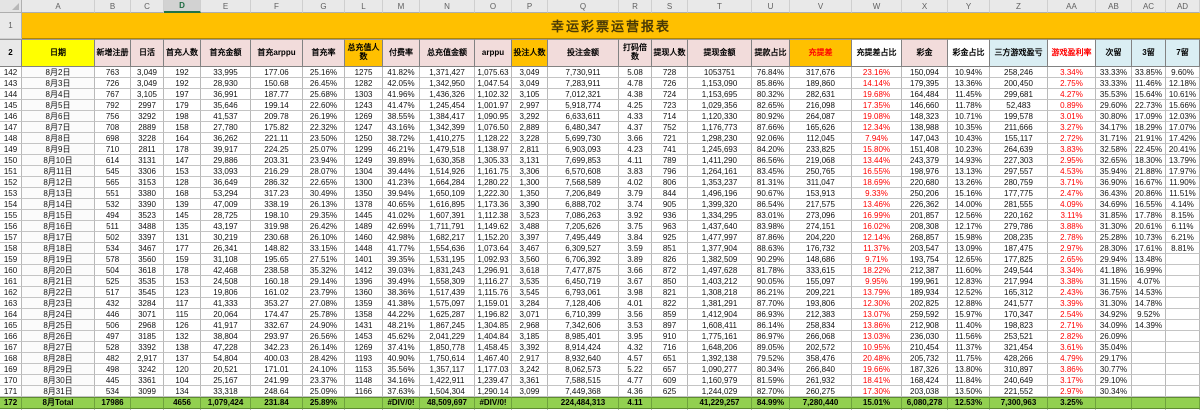  Describe the element at coordinates (1072, 193) in the screenshot. I see `cell: 2.47%` at that location.